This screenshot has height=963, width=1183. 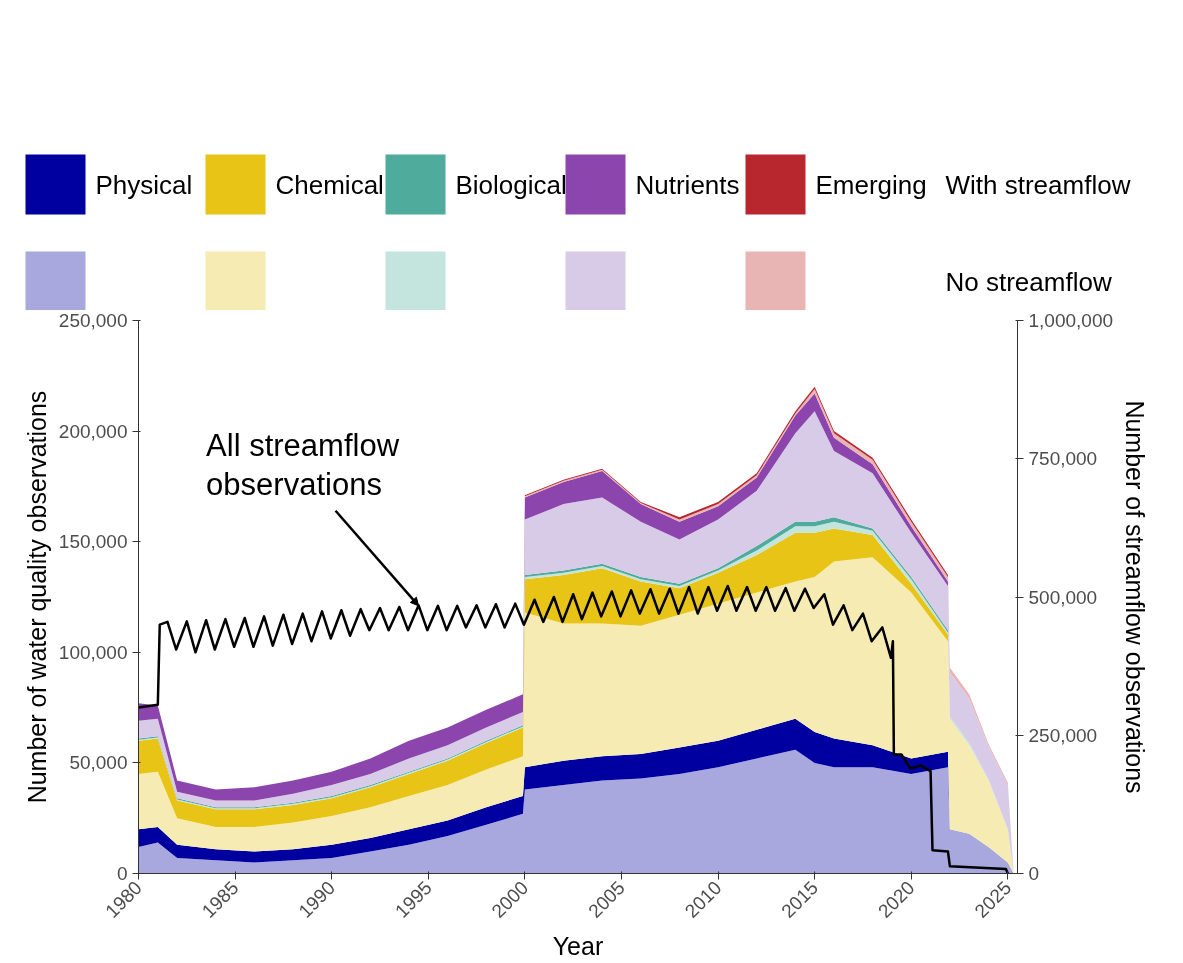 What do you see at coordinates (687, 184) in the screenshot?
I see `legend-label: Nutrients` at bounding box center [687, 184].